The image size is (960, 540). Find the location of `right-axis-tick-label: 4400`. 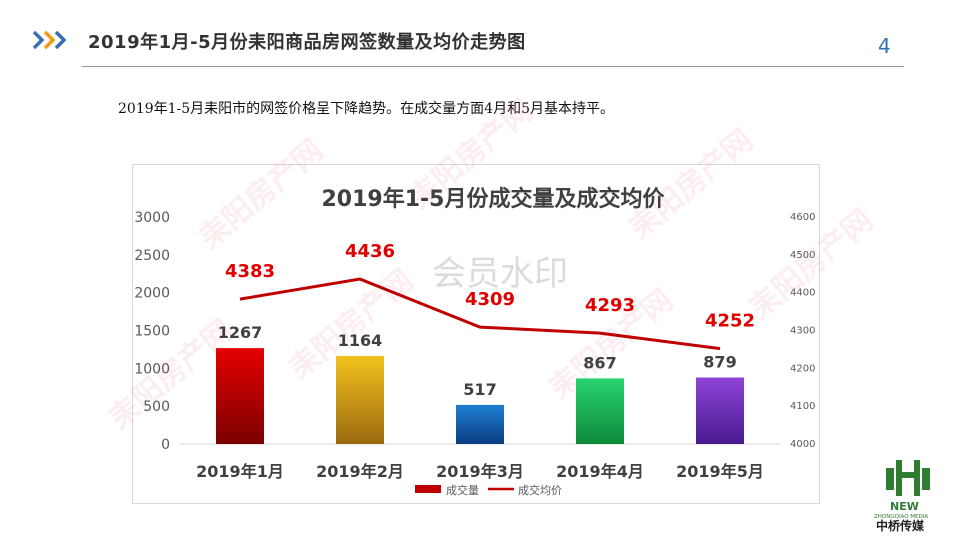

right-axis-tick-label: 4400 is located at coordinates (802, 293).